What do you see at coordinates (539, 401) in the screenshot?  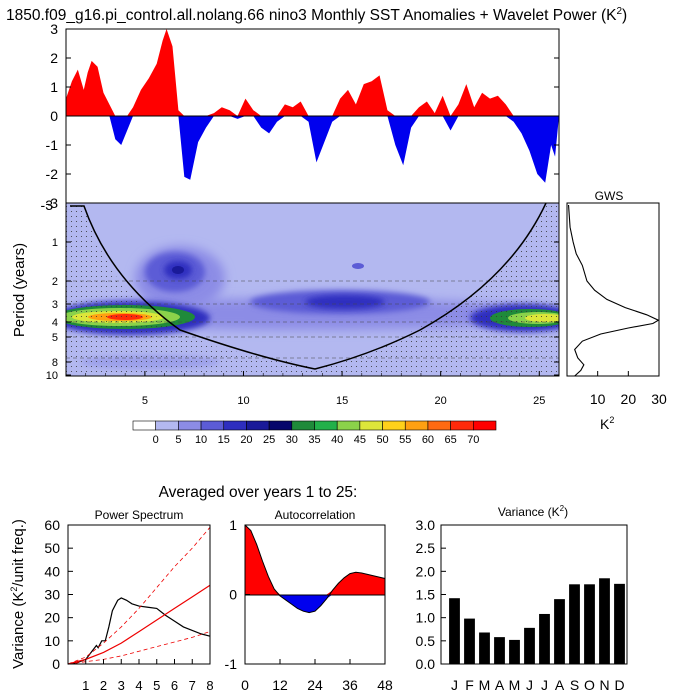 I see `wavelet-x-tick-label: 25` at bounding box center [539, 401].